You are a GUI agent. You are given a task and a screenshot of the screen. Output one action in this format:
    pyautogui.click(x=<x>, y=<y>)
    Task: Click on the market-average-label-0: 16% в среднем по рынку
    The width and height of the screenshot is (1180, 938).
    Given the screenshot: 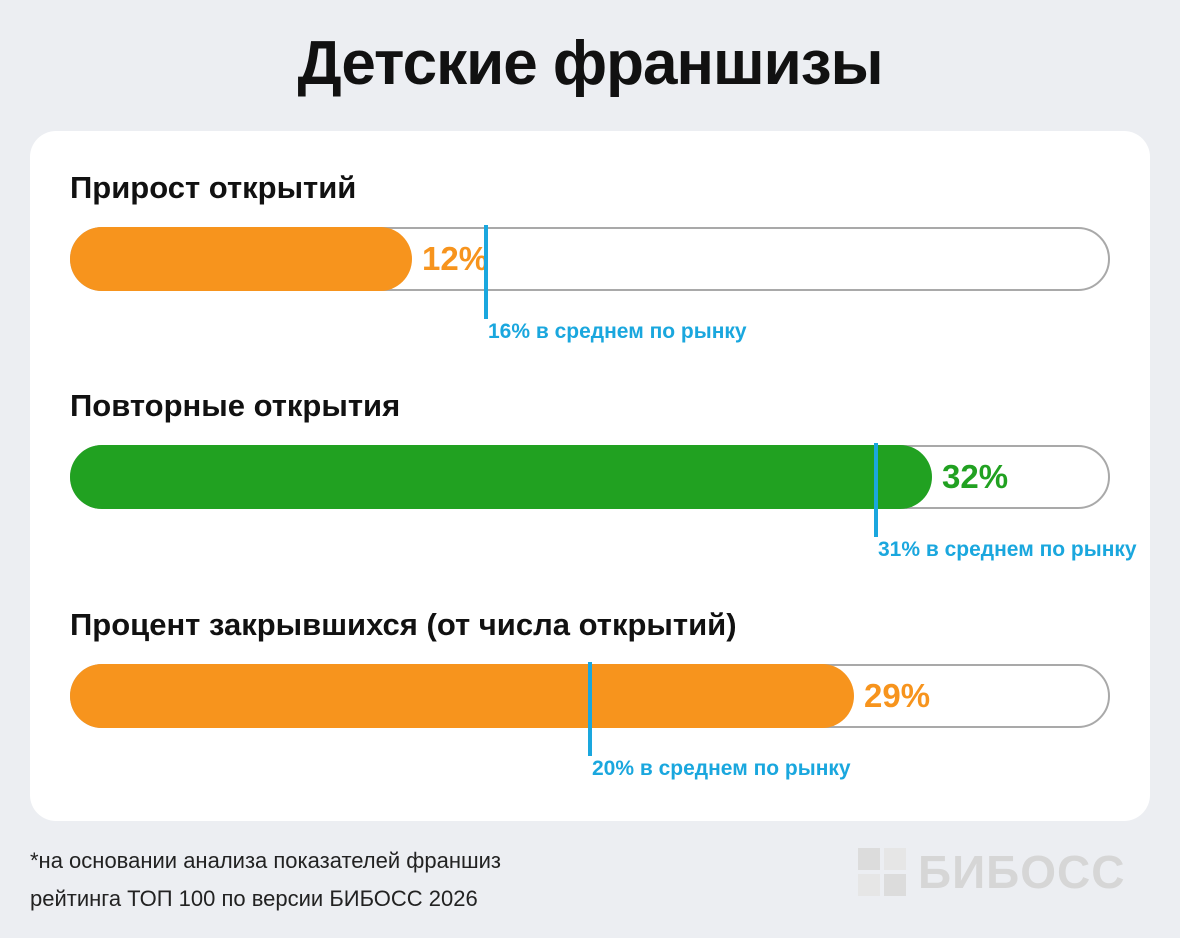 What is the action you would take?
    pyautogui.click(x=617, y=331)
    